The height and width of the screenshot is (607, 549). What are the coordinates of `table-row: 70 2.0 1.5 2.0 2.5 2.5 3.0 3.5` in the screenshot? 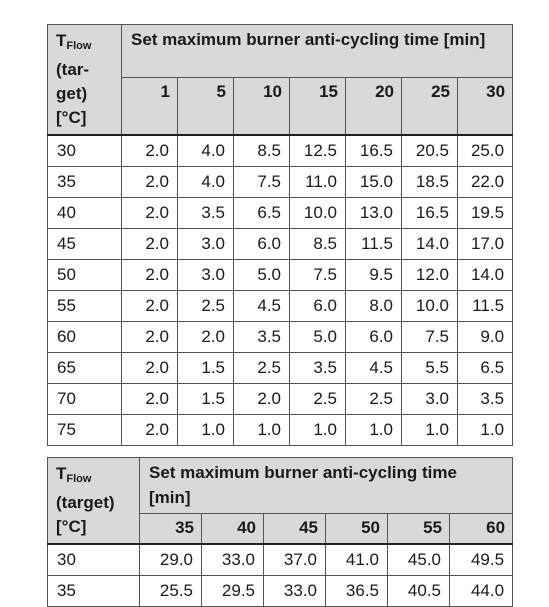 It's located at (280, 399).